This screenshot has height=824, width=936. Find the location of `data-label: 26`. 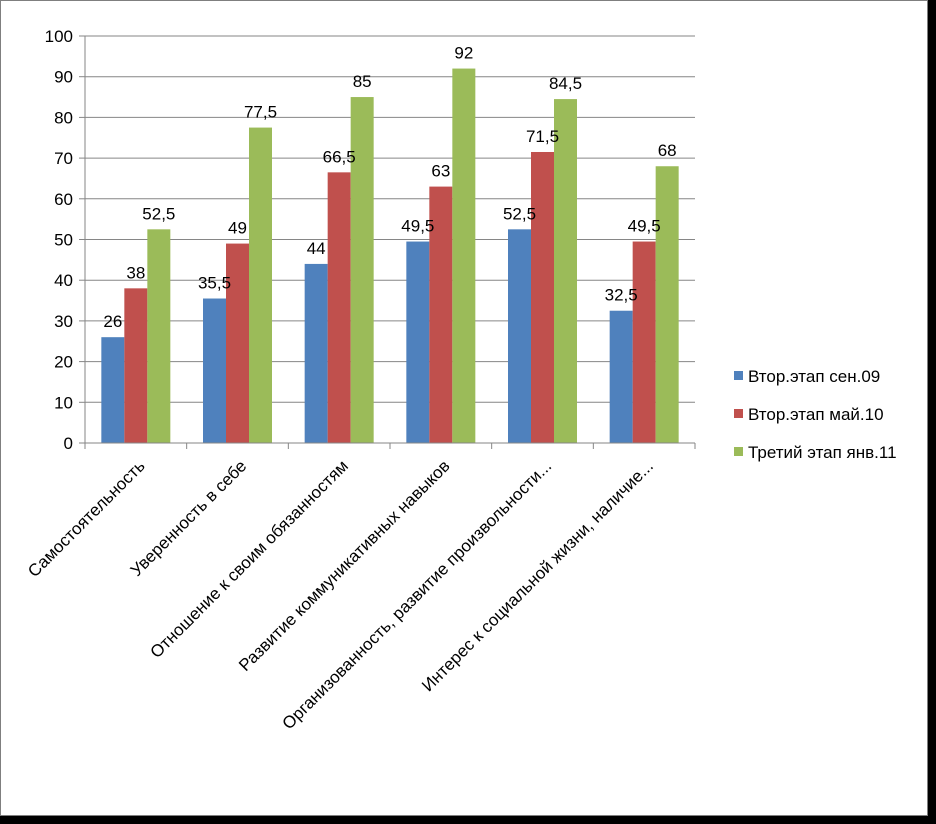

data-label: 26 is located at coordinates (112, 321).